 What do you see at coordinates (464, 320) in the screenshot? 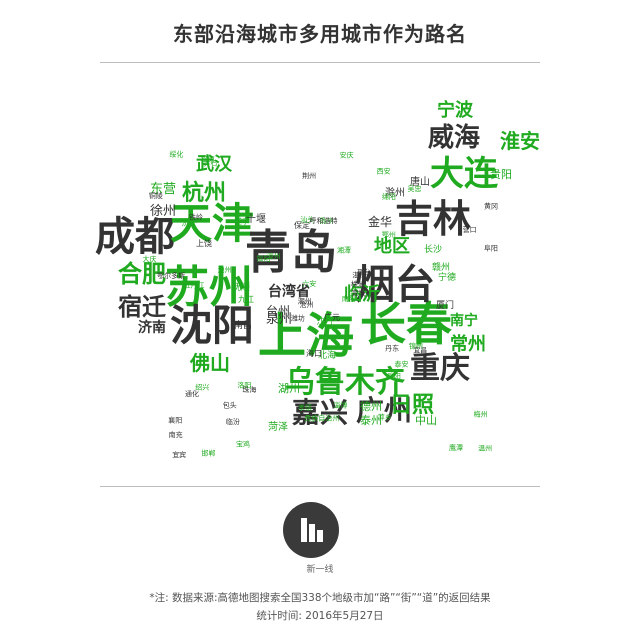
I see `word-30: 南宁` at bounding box center [464, 320].